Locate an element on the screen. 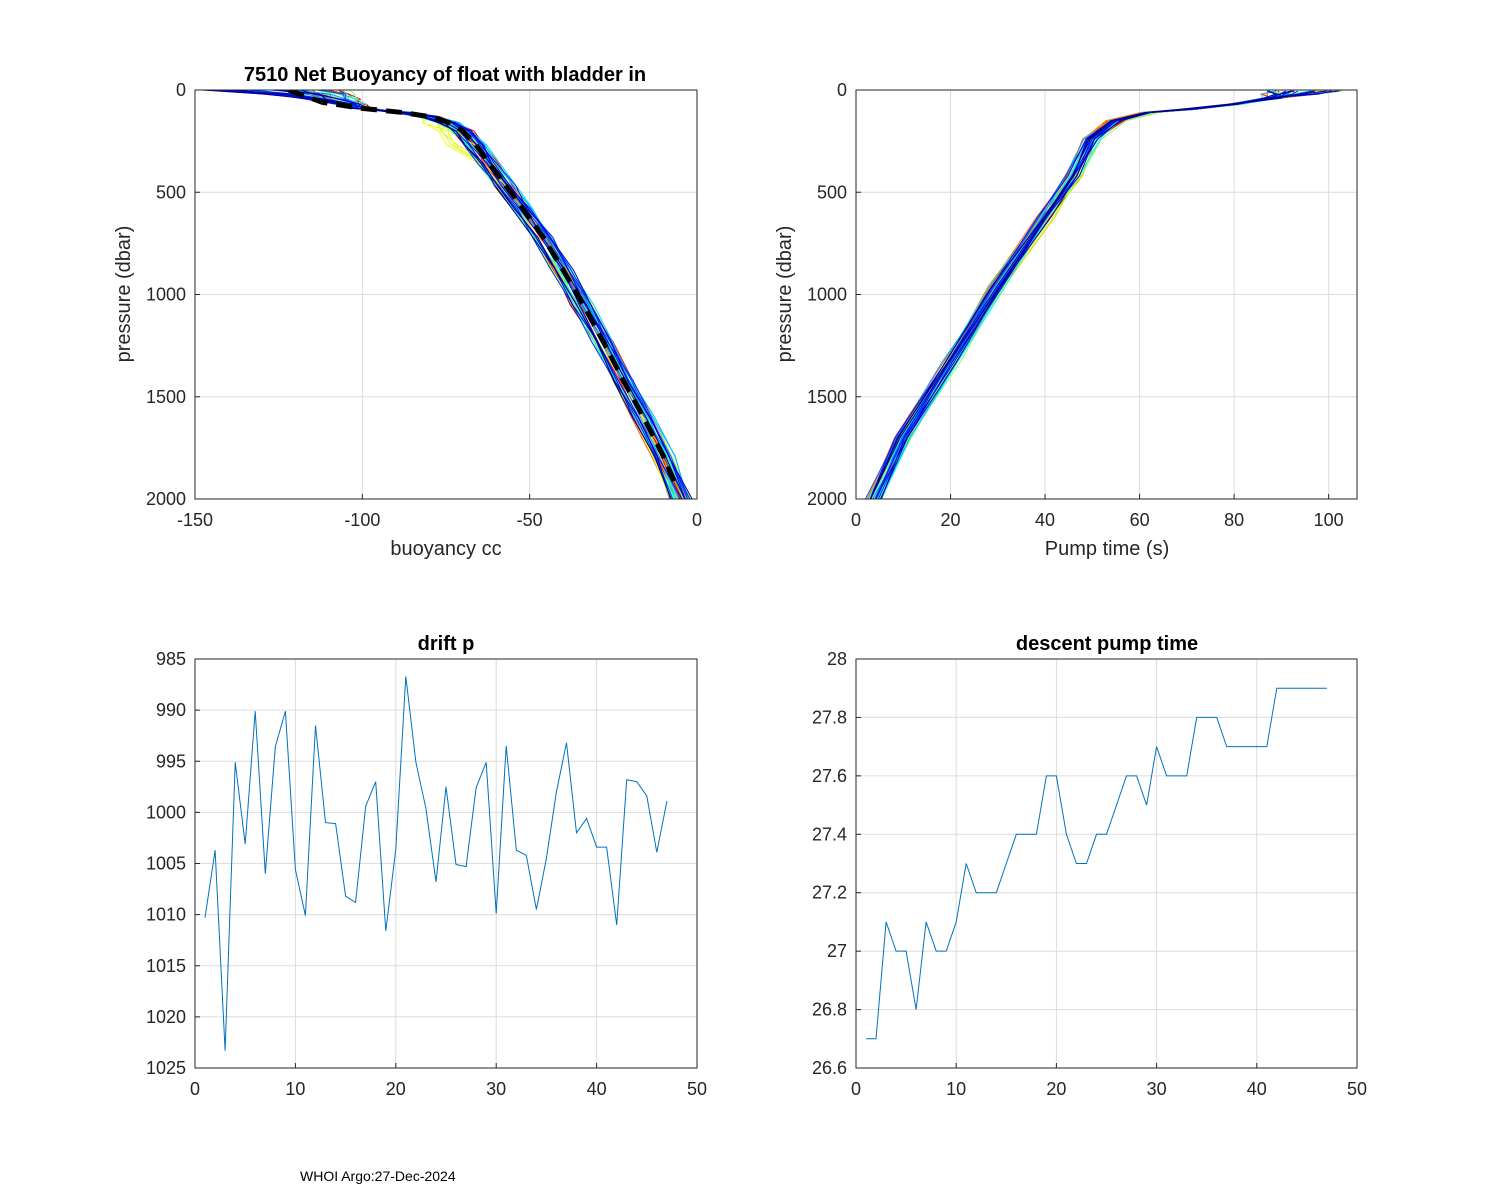 The image size is (1500, 1200). pumptime-ylabel: pressure (dbar) is located at coordinates (785, 294).